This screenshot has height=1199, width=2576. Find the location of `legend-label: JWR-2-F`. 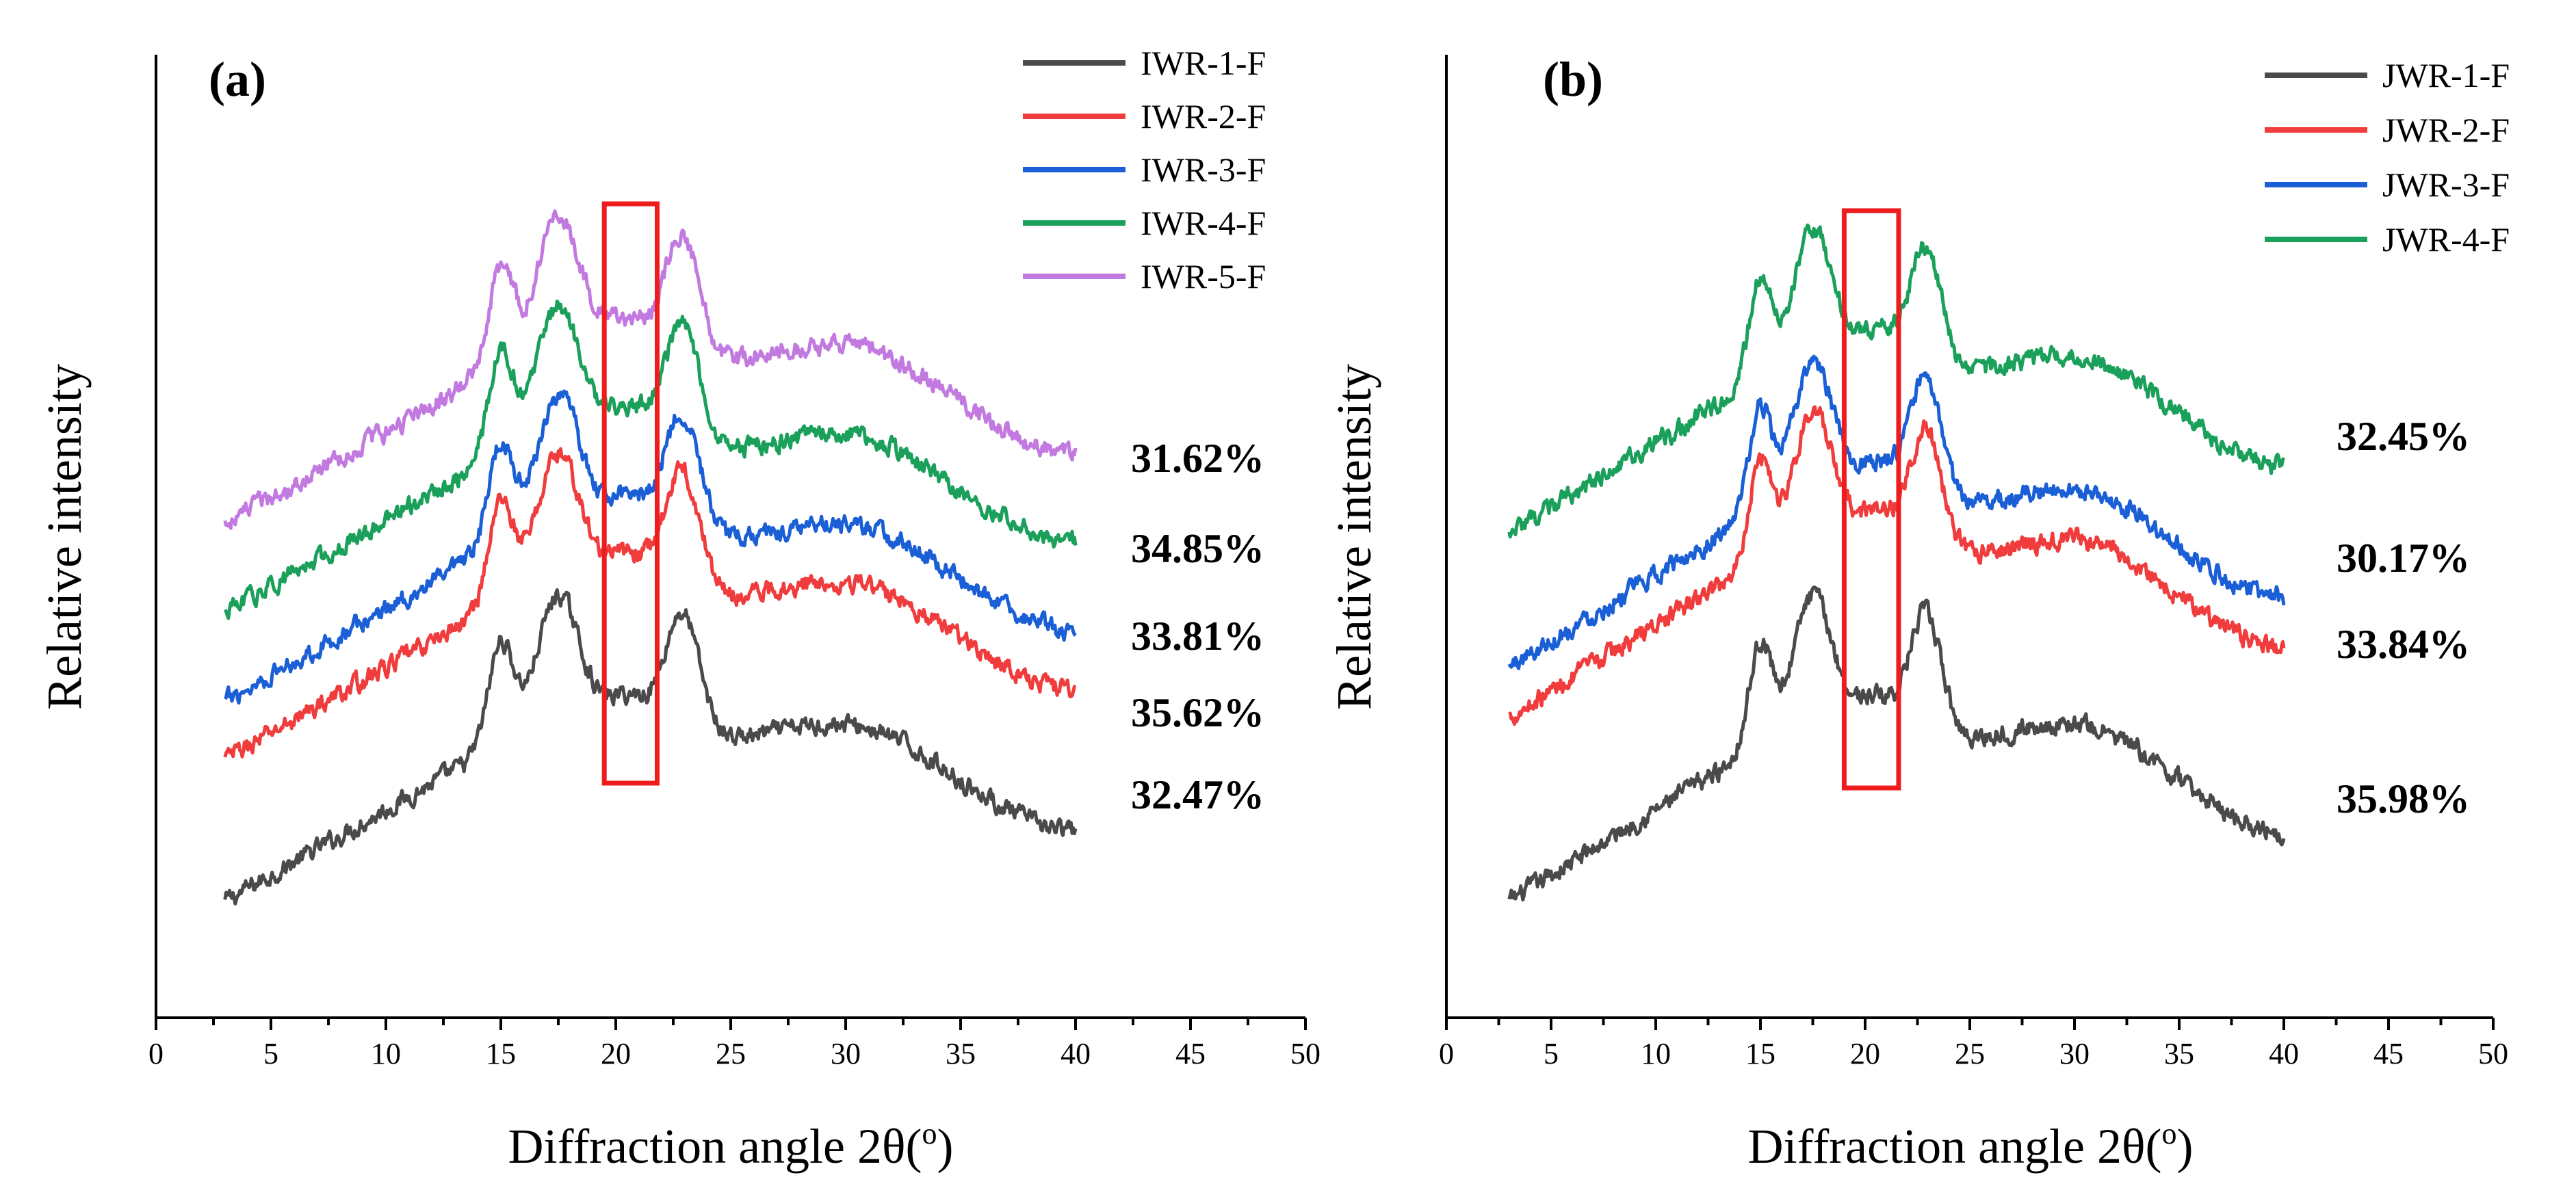

legend-label: JWR-2-F is located at coordinates (2446, 130).